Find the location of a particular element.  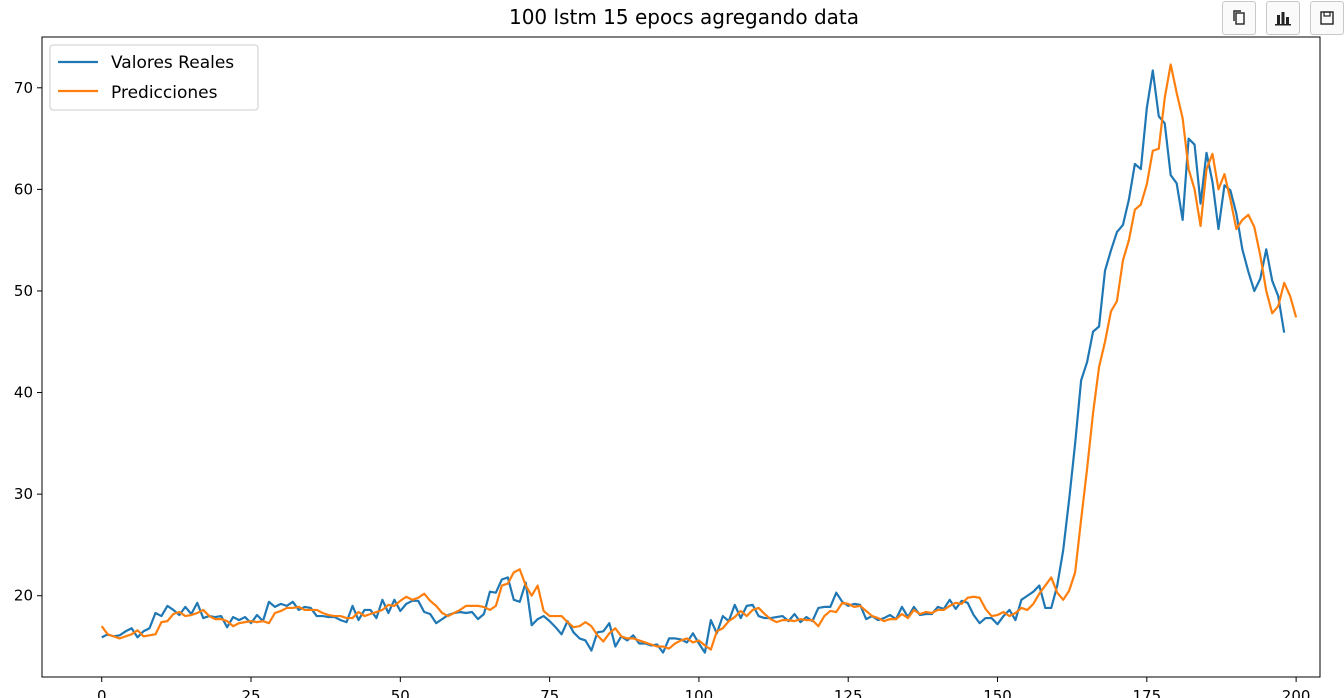

legend-box is located at coordinates (154, 77).